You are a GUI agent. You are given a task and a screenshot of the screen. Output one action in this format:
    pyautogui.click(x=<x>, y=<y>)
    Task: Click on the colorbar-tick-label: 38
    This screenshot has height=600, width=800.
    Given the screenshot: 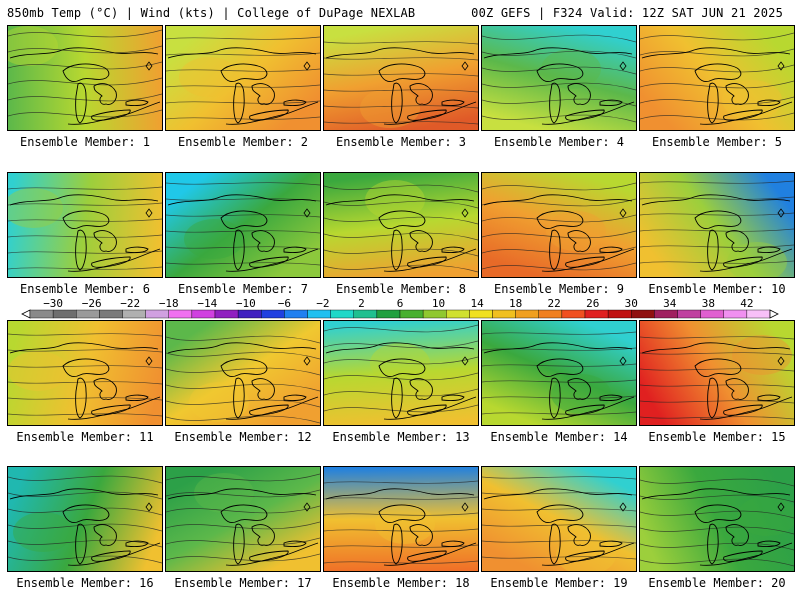 What is the action you would take?
    pyautogui.click(x=708, y=304)
    